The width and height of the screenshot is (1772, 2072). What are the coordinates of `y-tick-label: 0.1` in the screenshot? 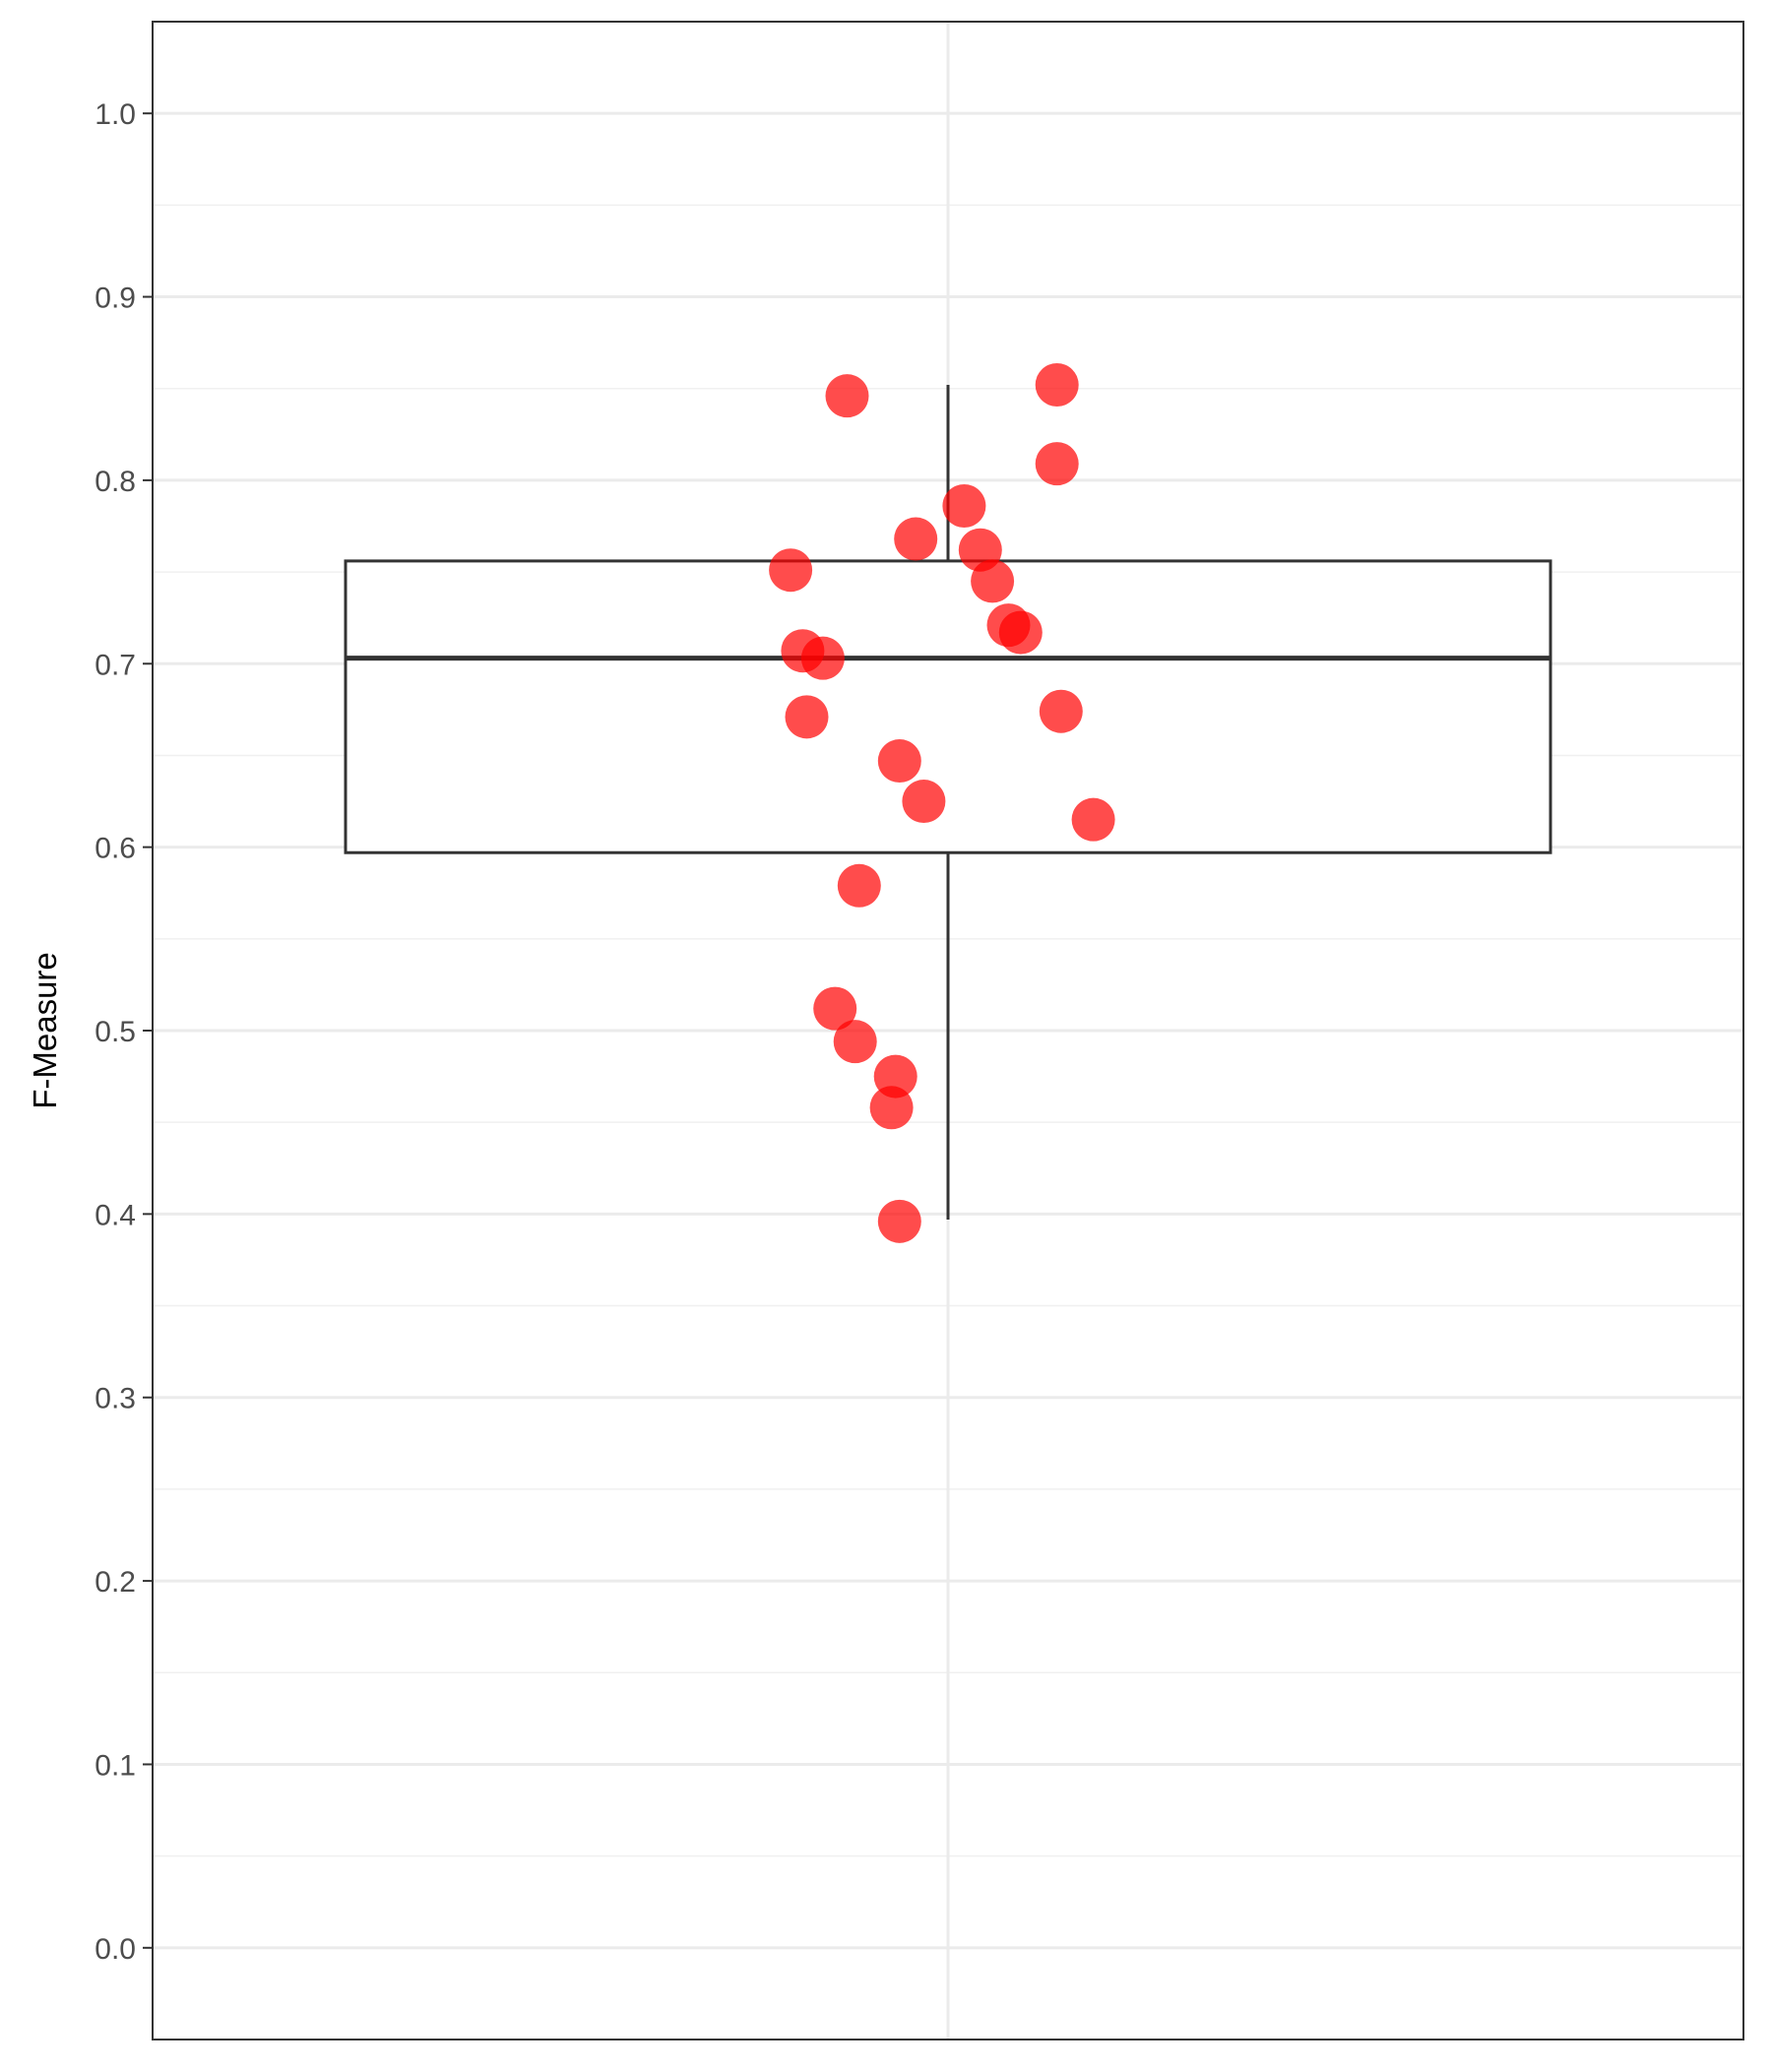 It's located at (115, 1765).